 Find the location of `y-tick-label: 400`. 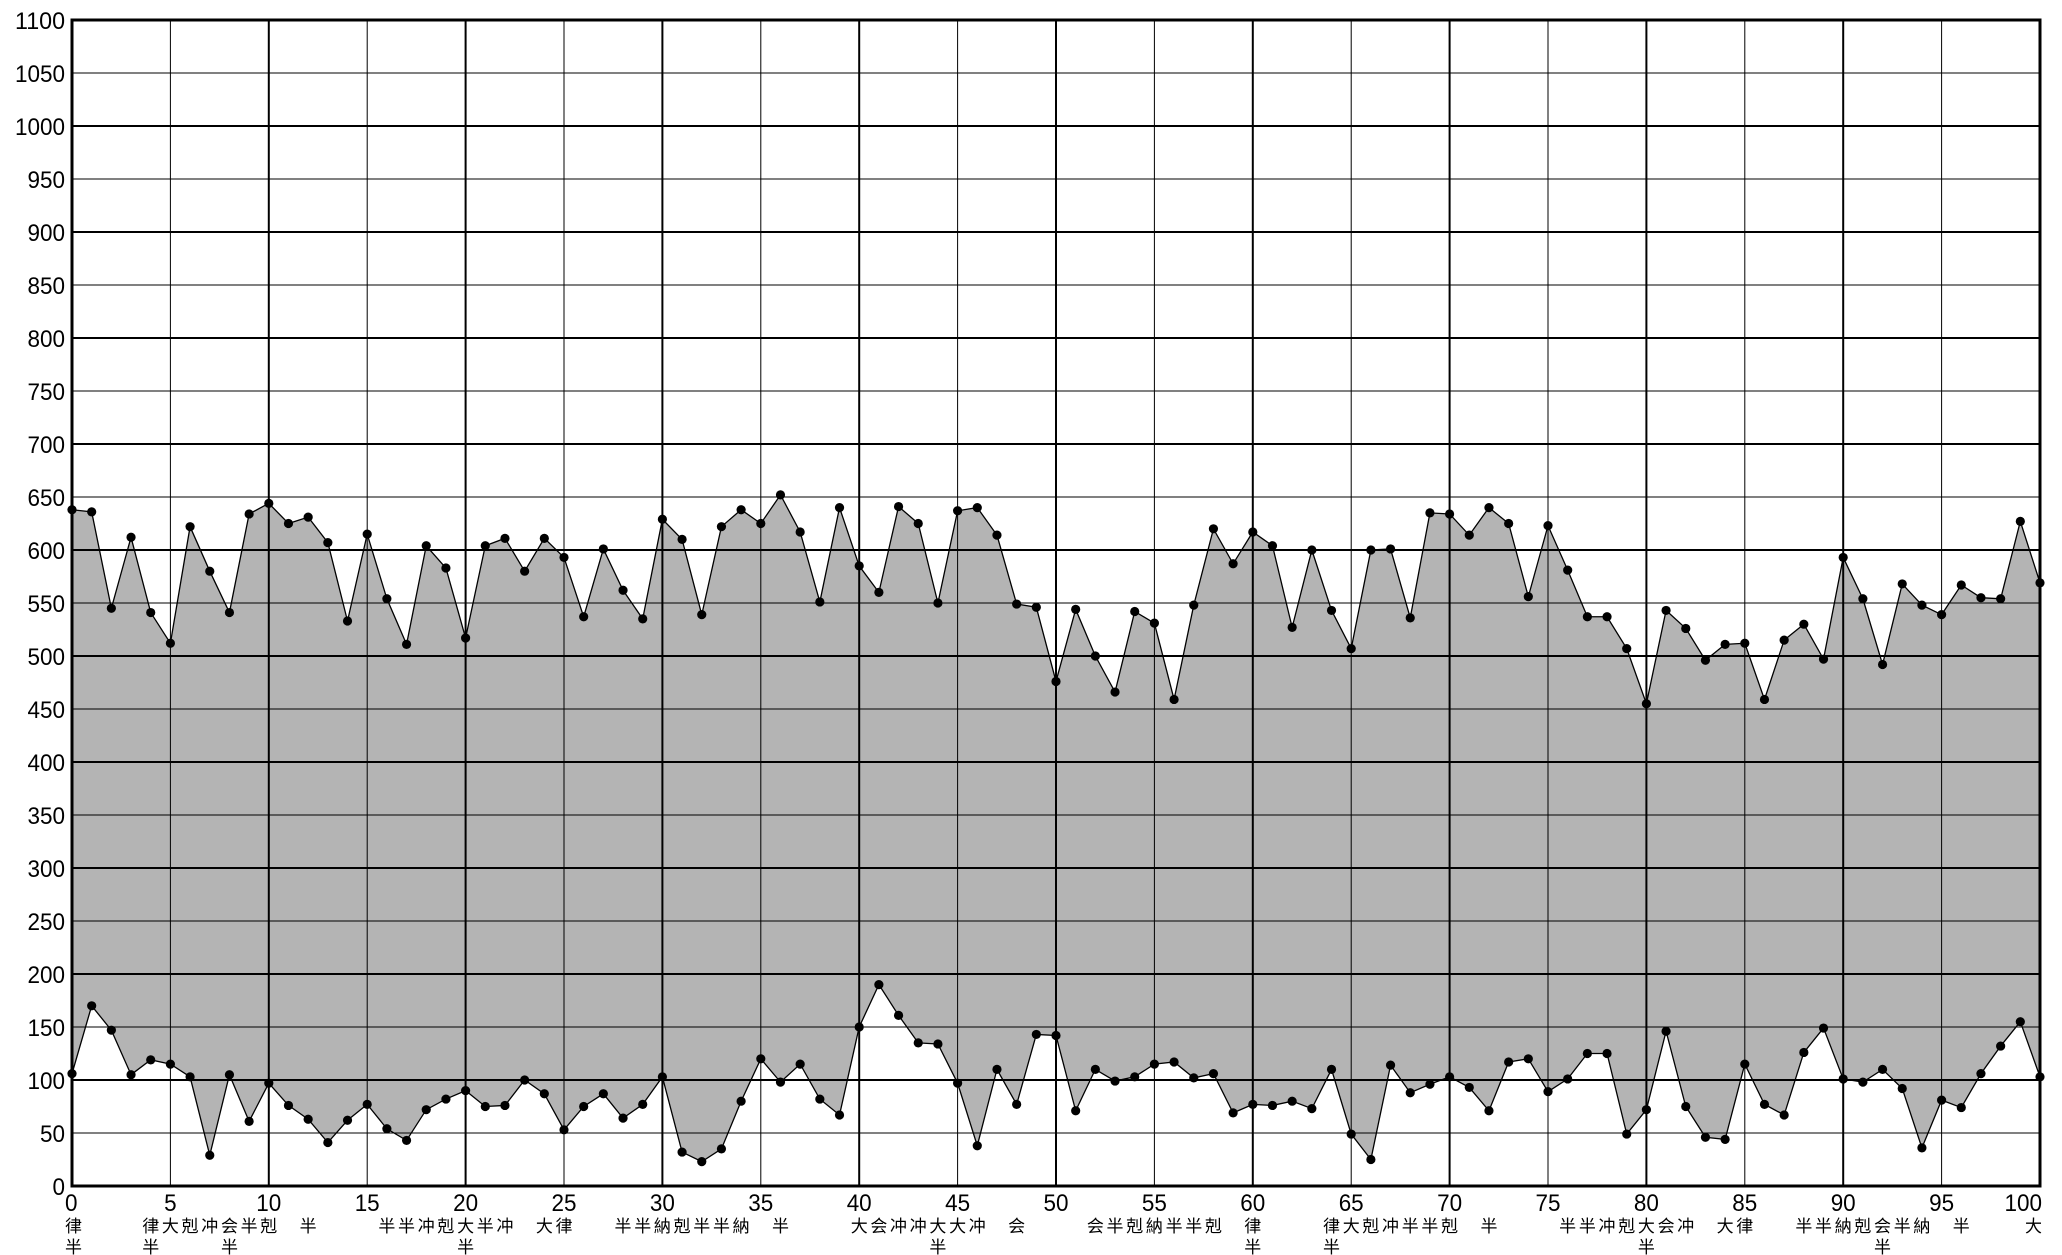

y-tick-label: 400 is located at coordinates (47, 763).